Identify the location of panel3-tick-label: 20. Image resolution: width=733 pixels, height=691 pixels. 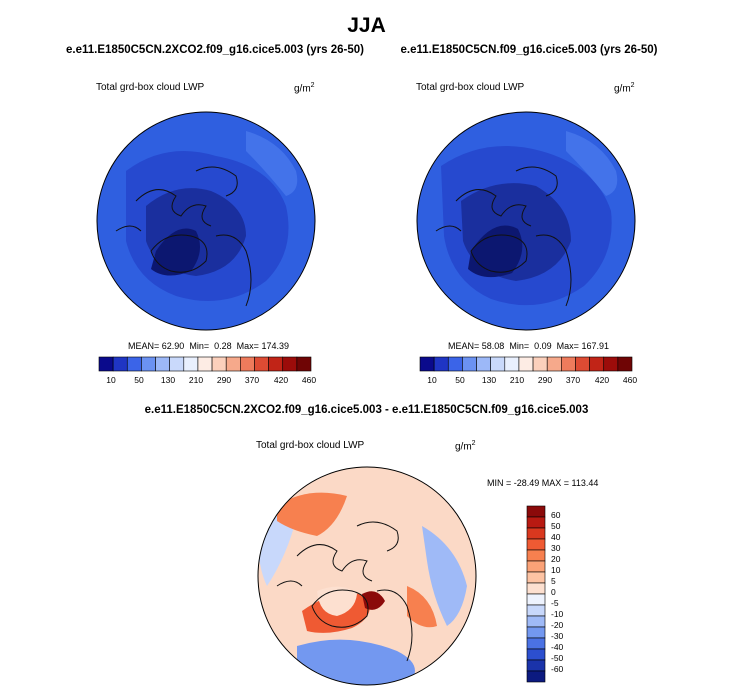
(556, 559).